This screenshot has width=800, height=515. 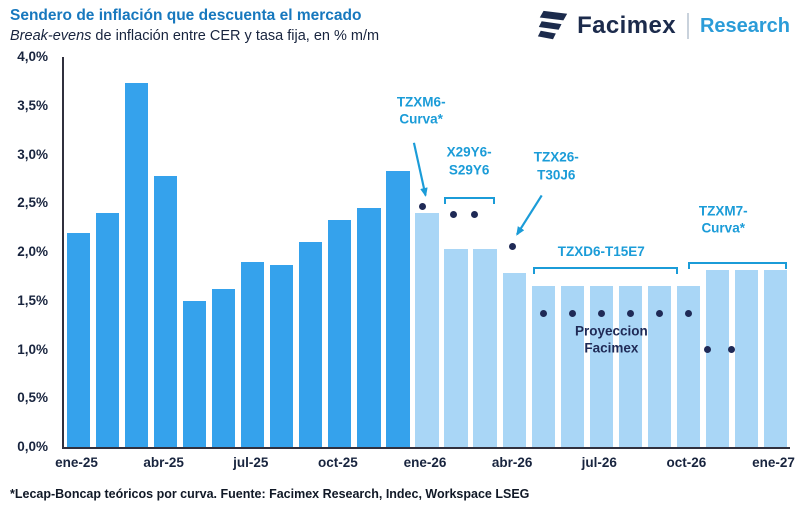 What do you see at coordinates (32, 349) in the screenshot?
I see `y-tick-1,0%: 1,0%` at bounding box center [32, 349].